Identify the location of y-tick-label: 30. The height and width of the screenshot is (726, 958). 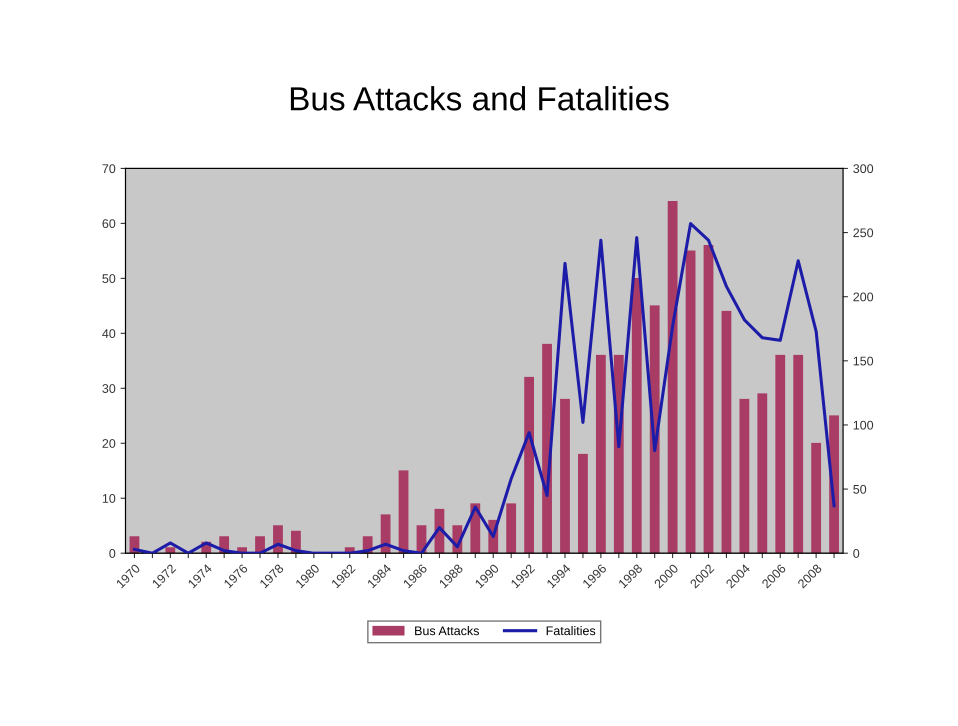
(109, 388).